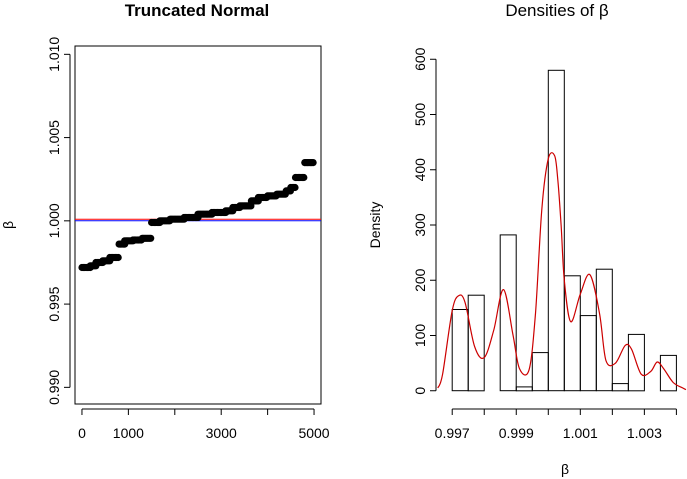 The width and height of the screenshot is (687, 479). Describe the element at coordinates (420, 59) in the screenshot. I see `y-tick-label: 600` at that location.